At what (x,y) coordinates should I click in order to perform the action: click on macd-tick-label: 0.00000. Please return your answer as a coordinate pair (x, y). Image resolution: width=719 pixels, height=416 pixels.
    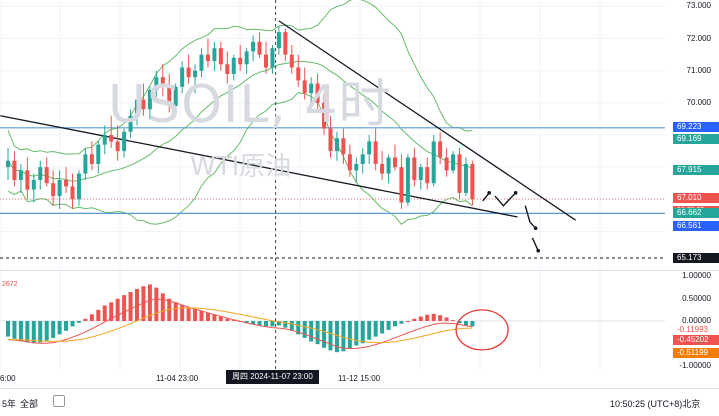
    Looking at the image, I should click on (696, 320).